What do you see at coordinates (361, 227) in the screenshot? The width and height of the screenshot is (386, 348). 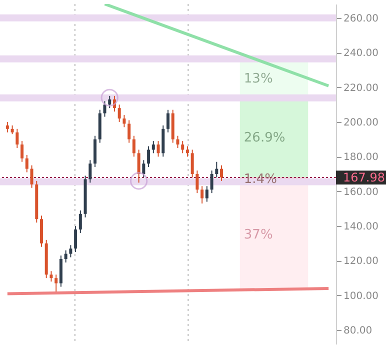 I see `y-tick-label: 140.00` at bounding box center [361, 227].